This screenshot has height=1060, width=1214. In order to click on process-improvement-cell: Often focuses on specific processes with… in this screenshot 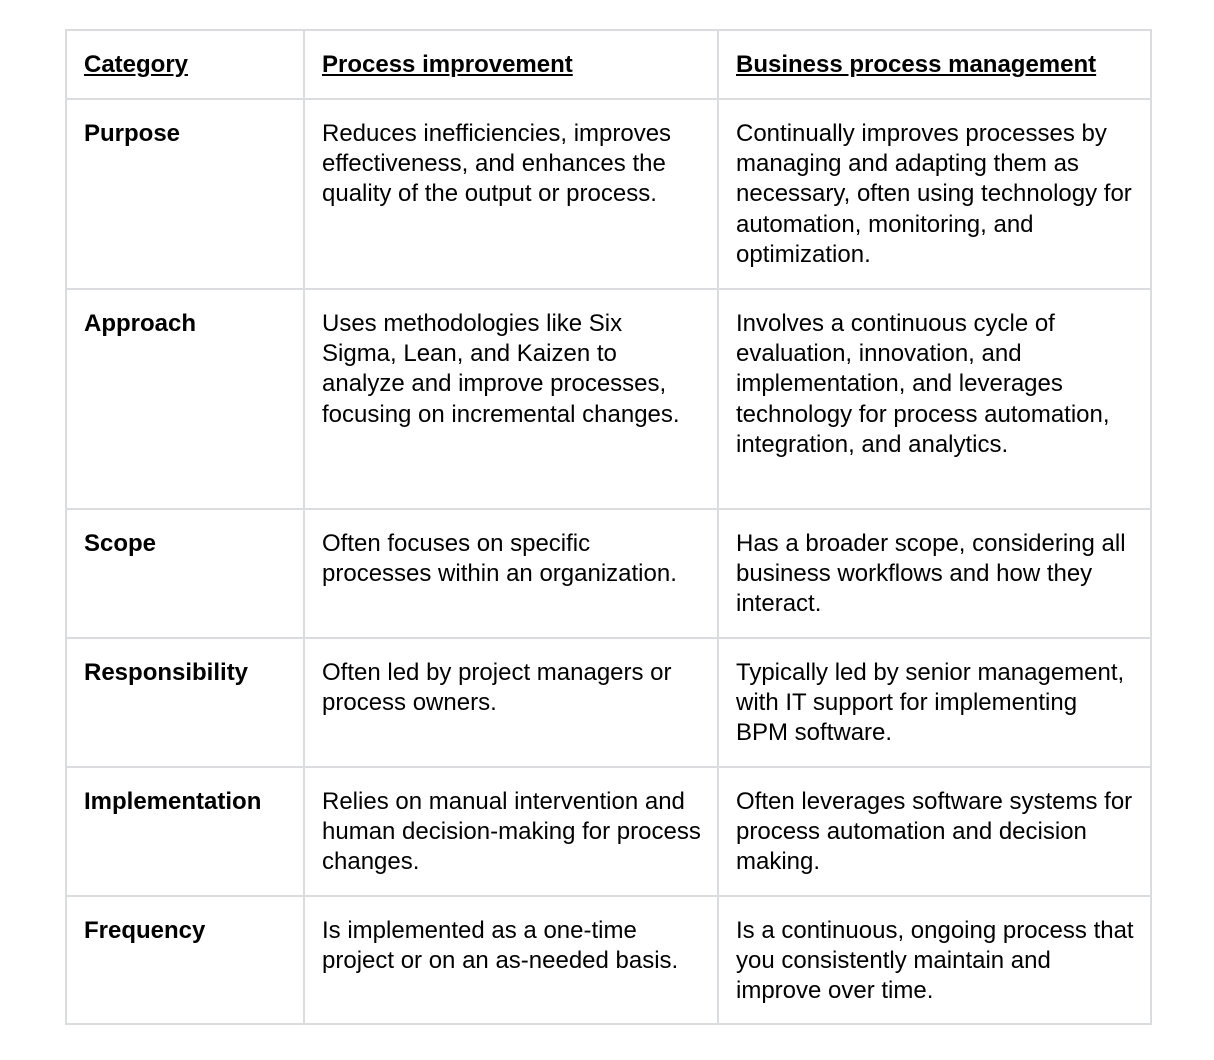, I will do `click(511, 573)`.